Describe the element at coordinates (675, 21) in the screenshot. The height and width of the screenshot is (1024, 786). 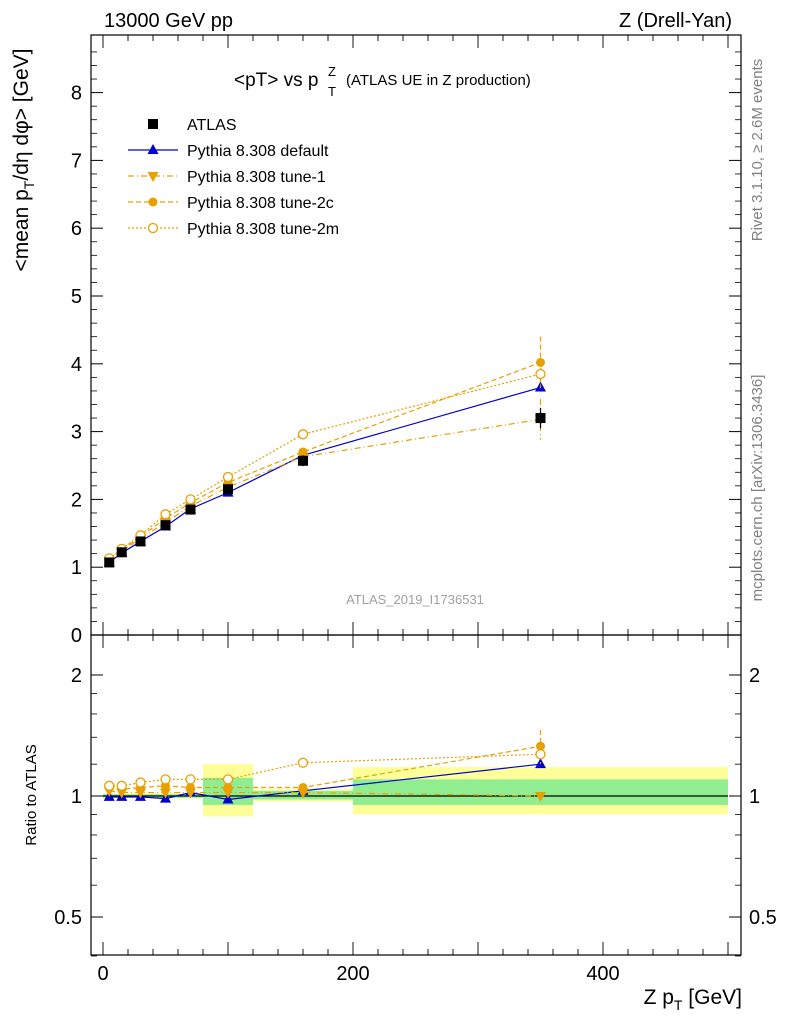
I see `header-right: Z (Drell-Yan)` at that location.